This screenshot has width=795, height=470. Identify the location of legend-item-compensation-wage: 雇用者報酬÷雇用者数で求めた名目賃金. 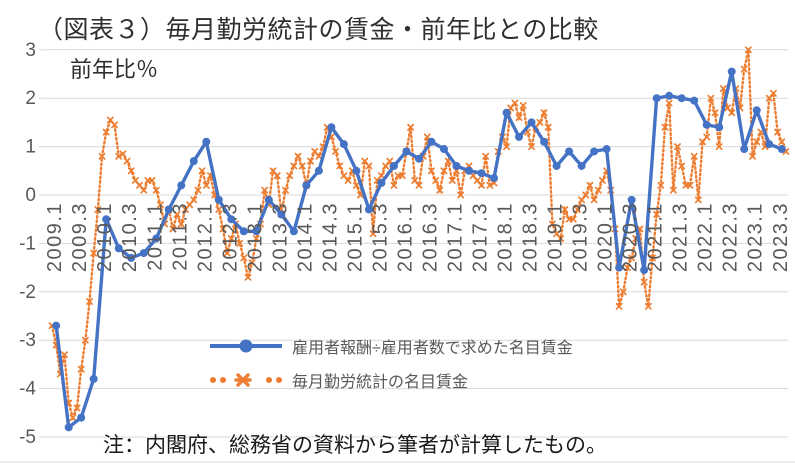
(391, 346).